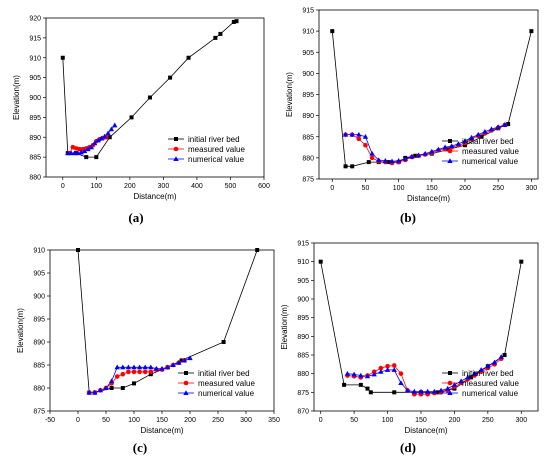  Describe the element at coordinates (303, 356) in the screenshot. I see `y-tick-label: 885` at that location.